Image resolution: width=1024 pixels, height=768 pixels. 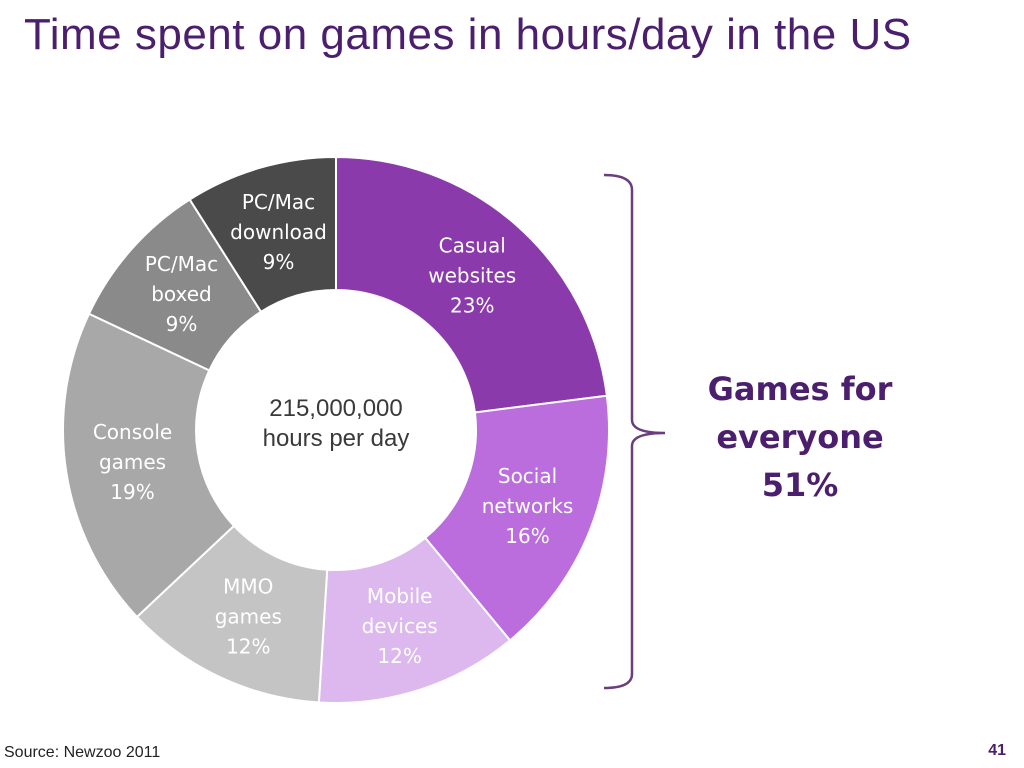 What do you see at coordinates (400, 596) in the screenshot?
I see `slice-category-label: Mobile` at bounding box center [400, 596].